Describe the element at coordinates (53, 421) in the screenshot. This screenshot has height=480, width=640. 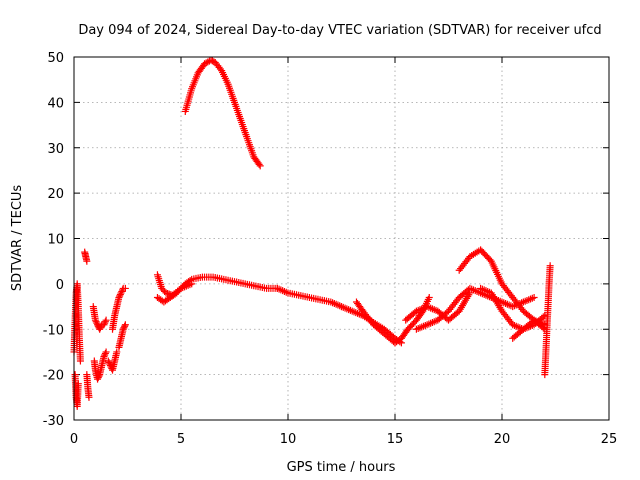
I see `y-tick-label: -30` at that location.